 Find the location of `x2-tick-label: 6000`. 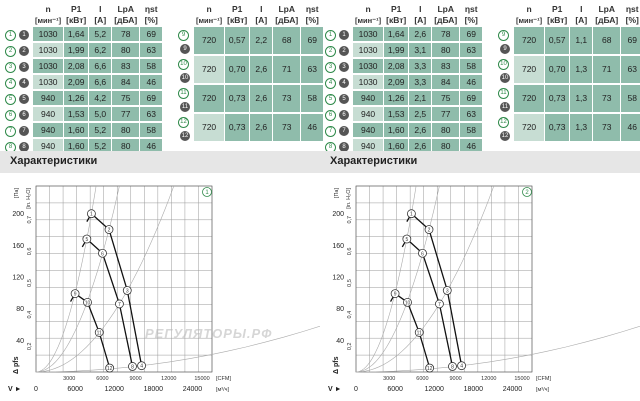

x2-tick-label: 6000 is located at coordinates (102, 379).